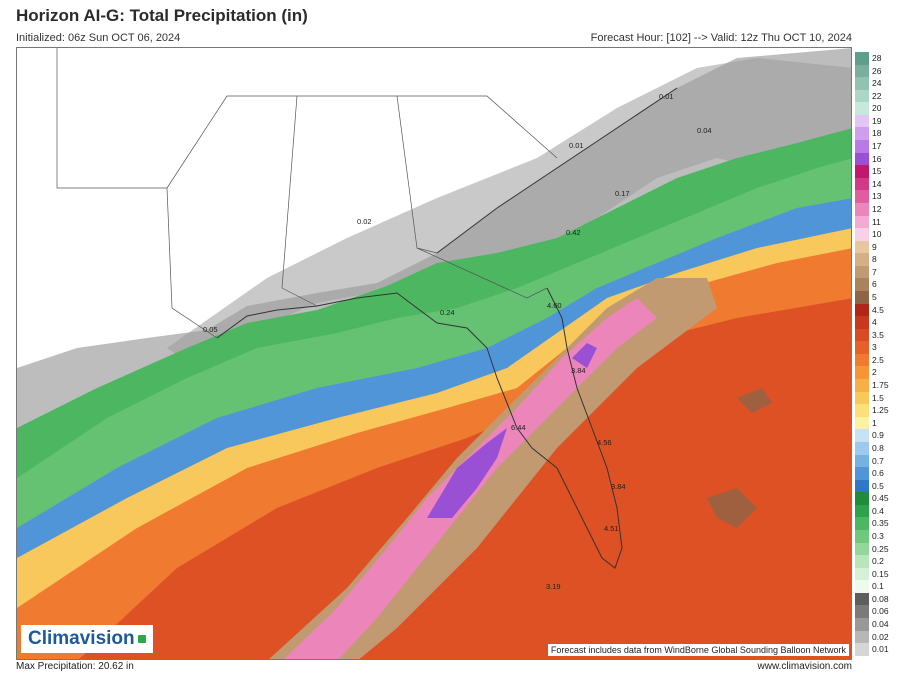 This screenshot has height=675, width=900. I want to click on legend-label: 5, so click(874, 296).